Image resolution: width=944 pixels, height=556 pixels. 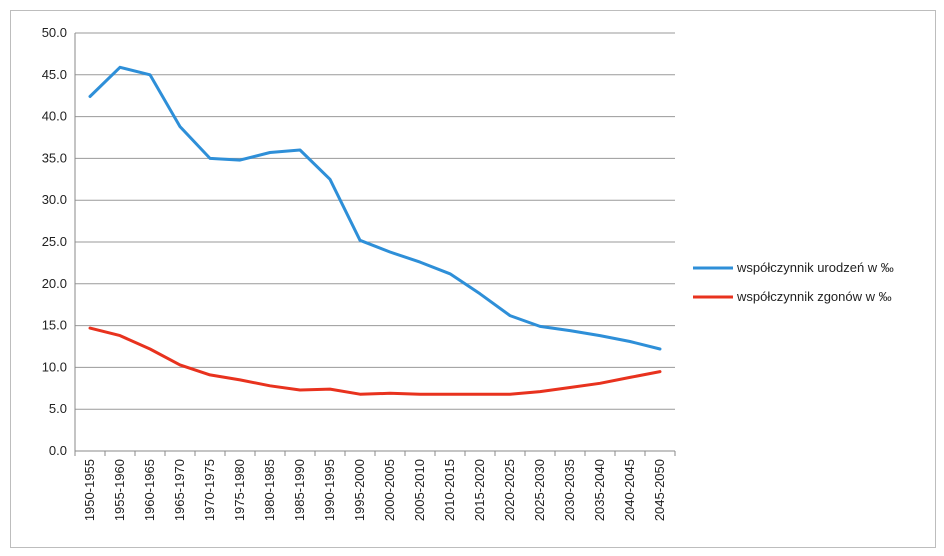 What do you see at coordinates (299, 490) in the screenshot?
I see `x-tick-label: 1985-1990` at bounding box center [299, 490].